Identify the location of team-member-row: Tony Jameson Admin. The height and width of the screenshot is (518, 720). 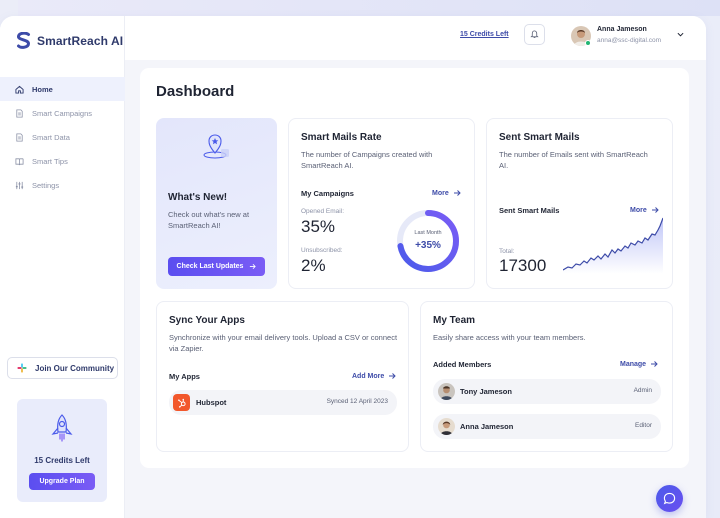
(547, 391).